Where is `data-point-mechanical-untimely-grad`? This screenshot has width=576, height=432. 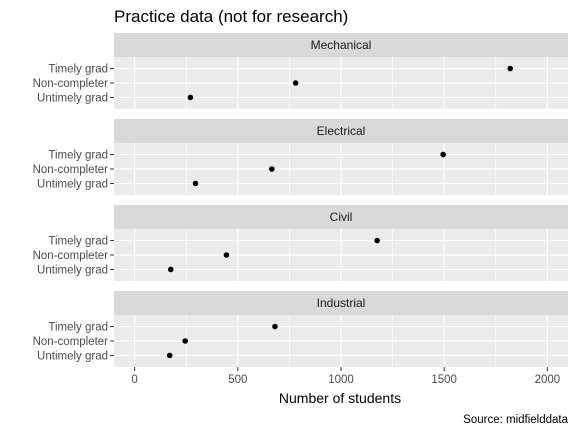
data-point-mechanical-untimely-grad is located at coordinates (190, 97).